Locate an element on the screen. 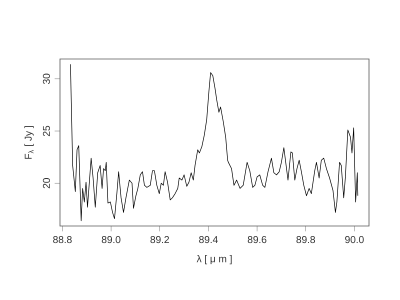 The image size is (400, 300). x-tick-label: 89.2 is located at coordinates (159, 240).